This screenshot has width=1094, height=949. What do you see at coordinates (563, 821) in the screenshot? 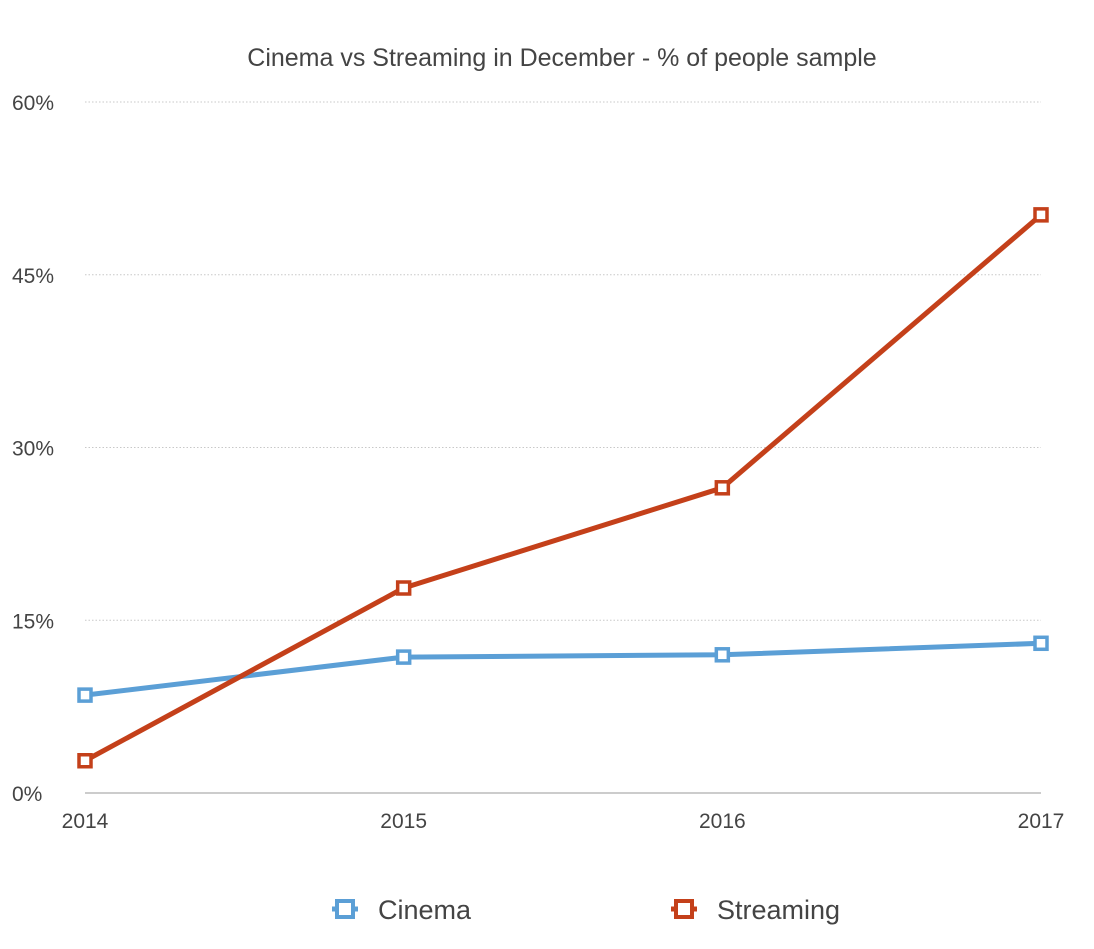
I see `x-axis-ticks: 2014 2015 2016 2017` at bounding box center [563, 821].